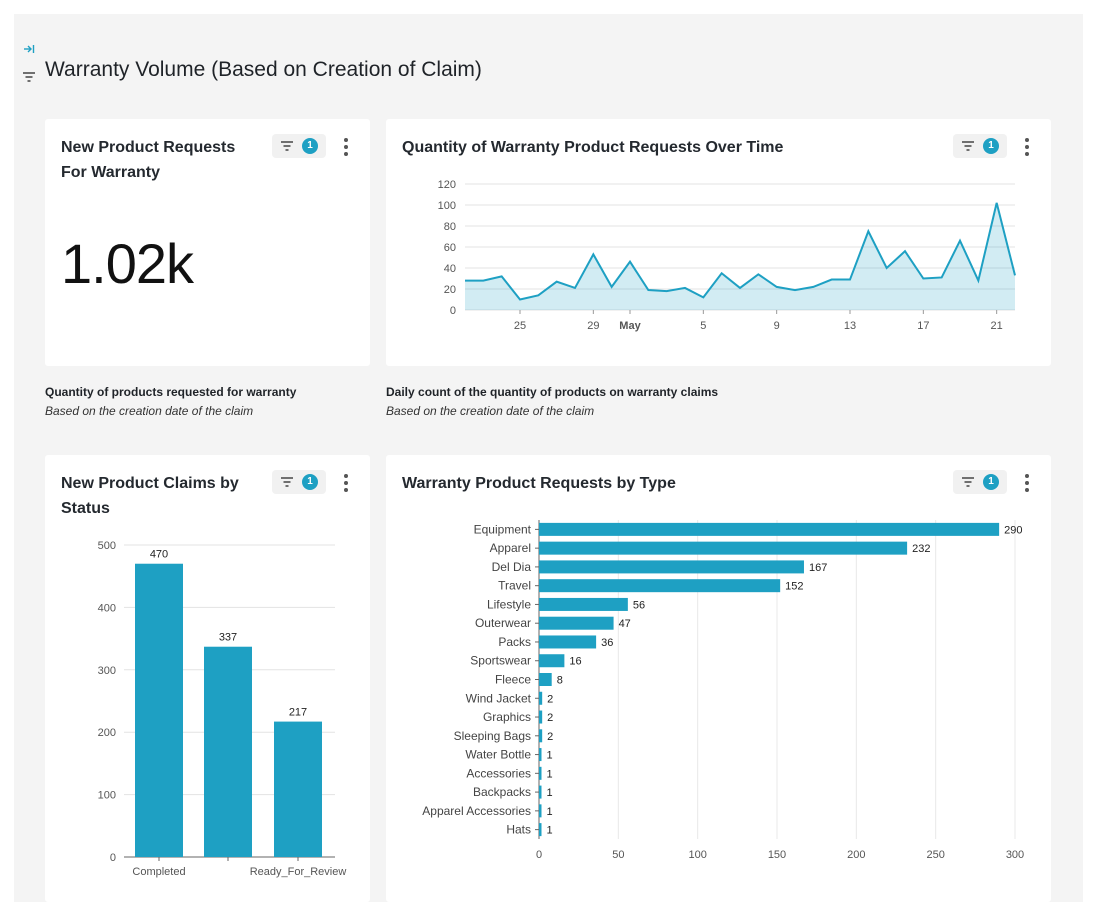  I want to click on timeseries-caption-subtitle: Based on the creation date of the claim, so click(490, 411).